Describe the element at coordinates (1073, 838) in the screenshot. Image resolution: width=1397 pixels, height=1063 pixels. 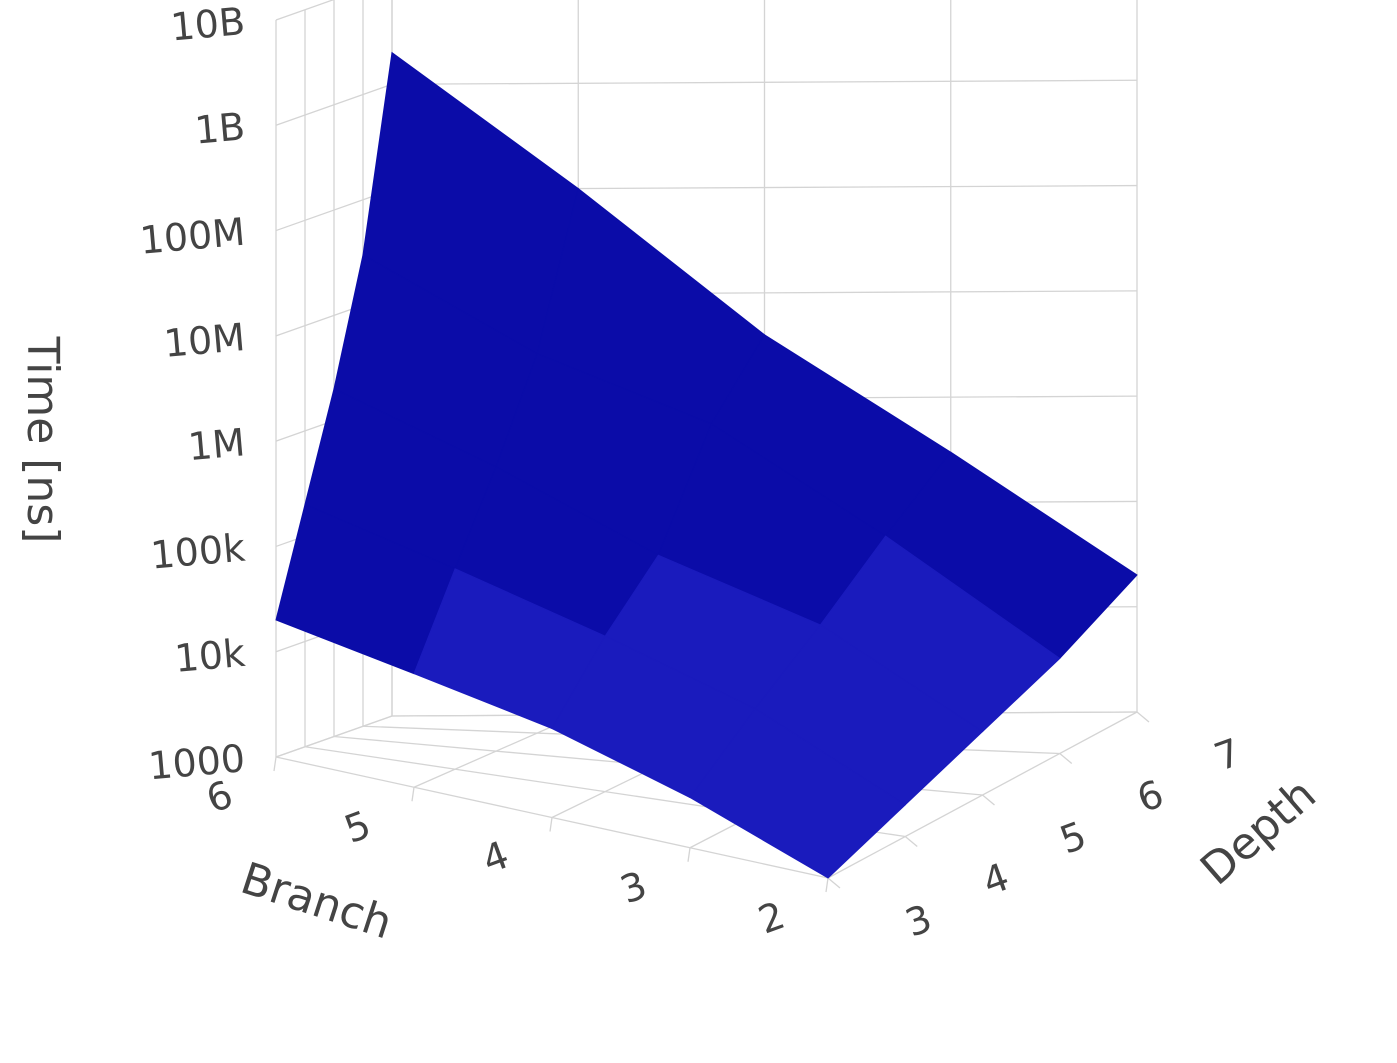
I see `depth-tick-label: 5` at that location.